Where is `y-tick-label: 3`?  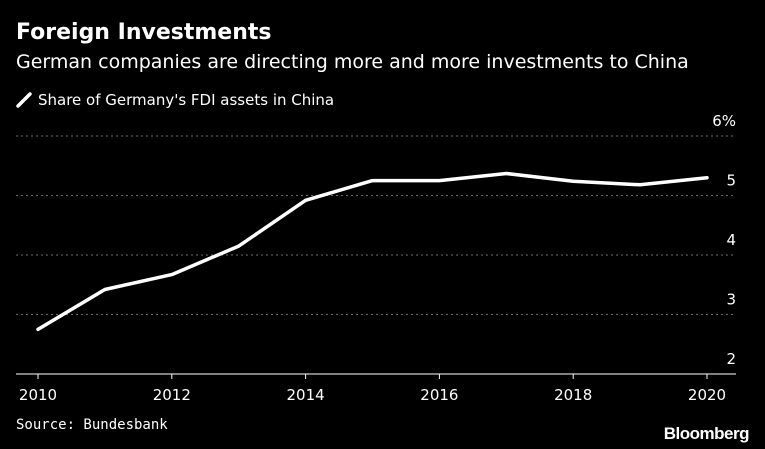
y-tick-label: 3 is located at coordinates (731, 300).